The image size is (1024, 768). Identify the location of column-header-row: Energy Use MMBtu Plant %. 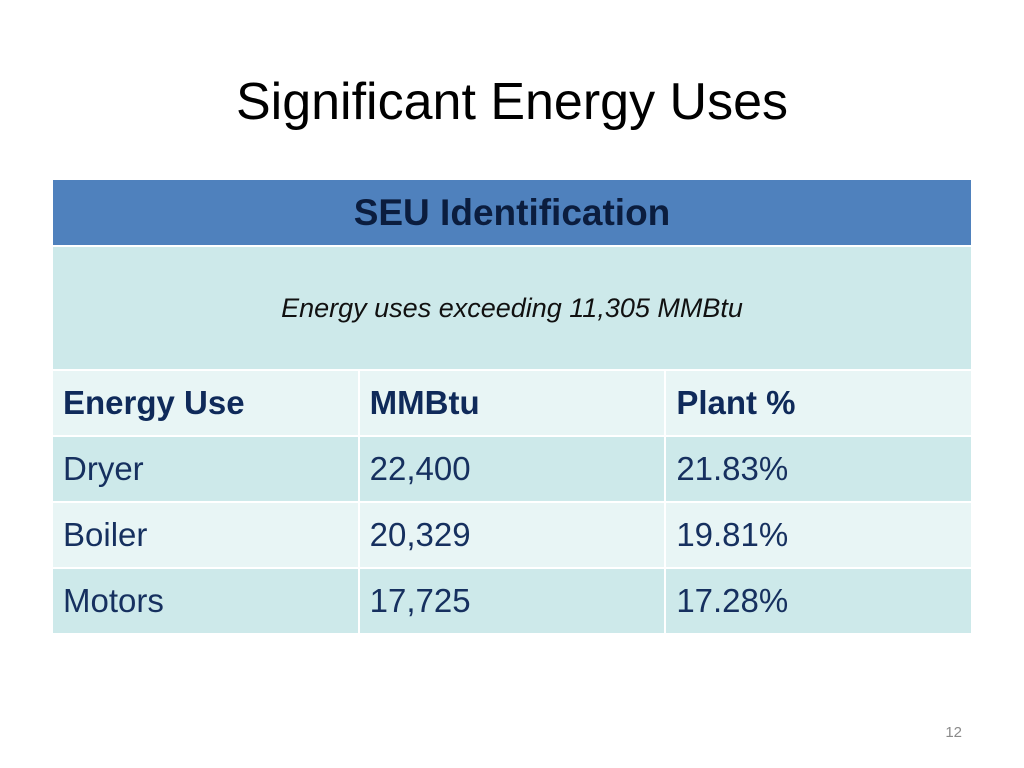
(512, 403).